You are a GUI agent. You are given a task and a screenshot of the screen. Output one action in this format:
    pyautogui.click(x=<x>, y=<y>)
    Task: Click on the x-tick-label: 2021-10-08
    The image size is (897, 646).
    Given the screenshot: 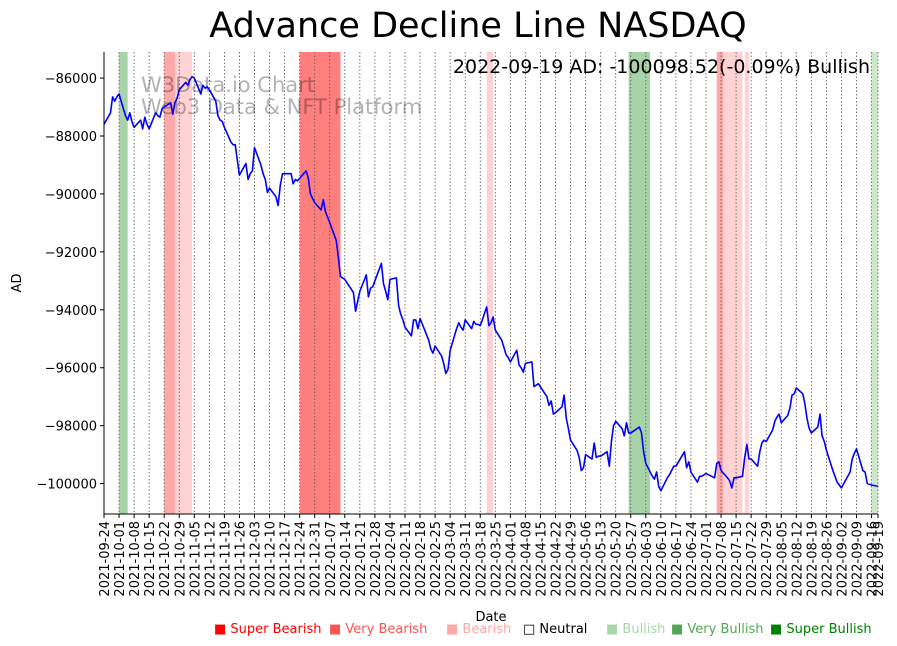 What is the action you would take?
    pyautogui.click(x=135, y=559)
    